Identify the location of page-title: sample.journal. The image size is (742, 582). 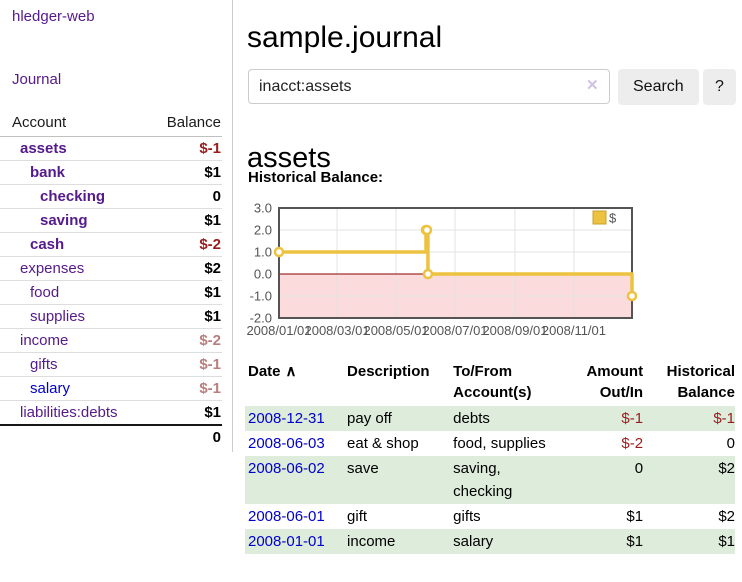
(345, 38).